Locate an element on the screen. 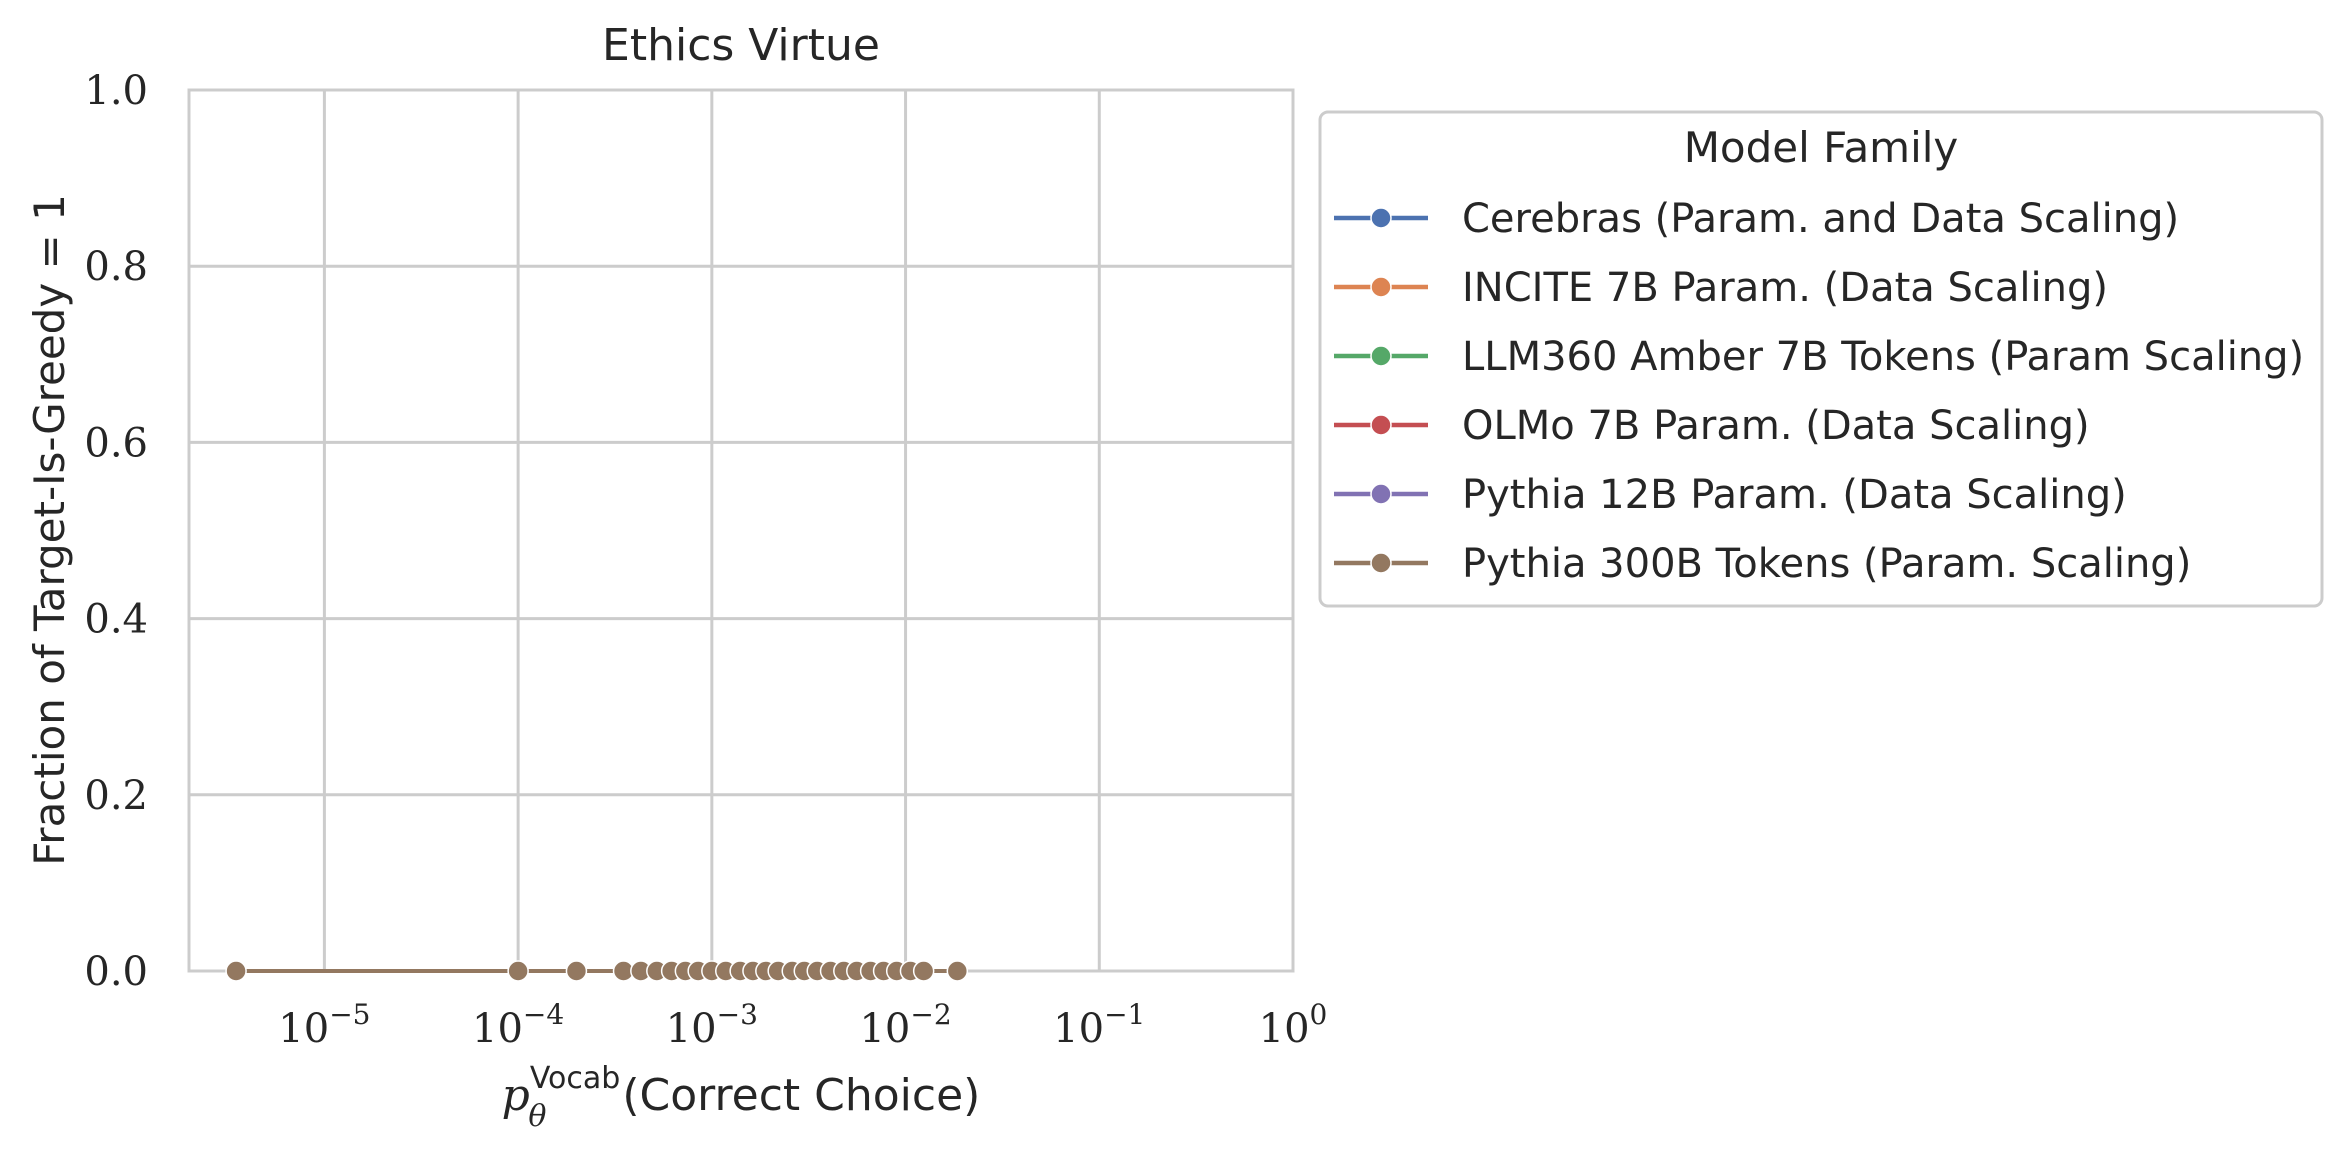 This screenshot has height=1152, width=2352. x-axis-label-superscript: Vocab is located at coordinates (575, 1078).